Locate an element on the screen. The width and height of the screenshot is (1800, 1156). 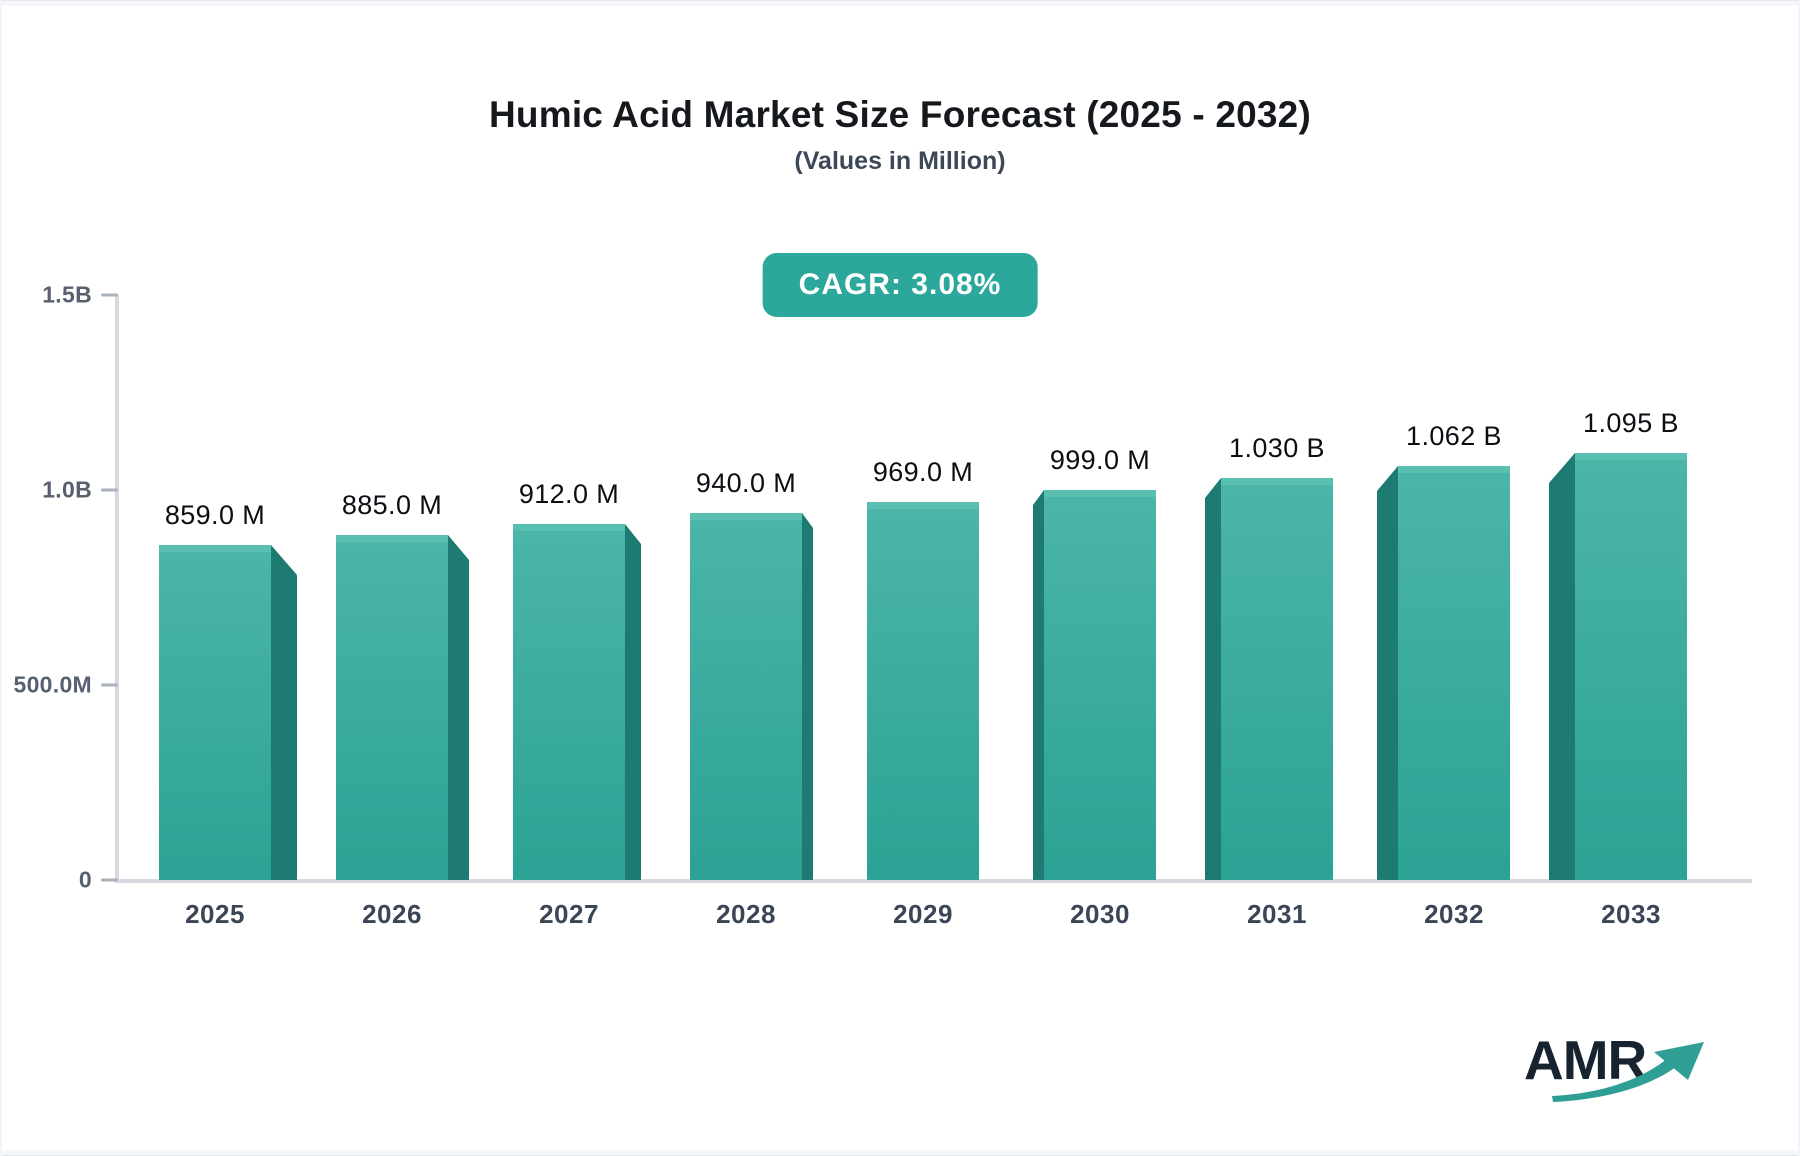
bar-2033 is located at coordinates (1631, 666).